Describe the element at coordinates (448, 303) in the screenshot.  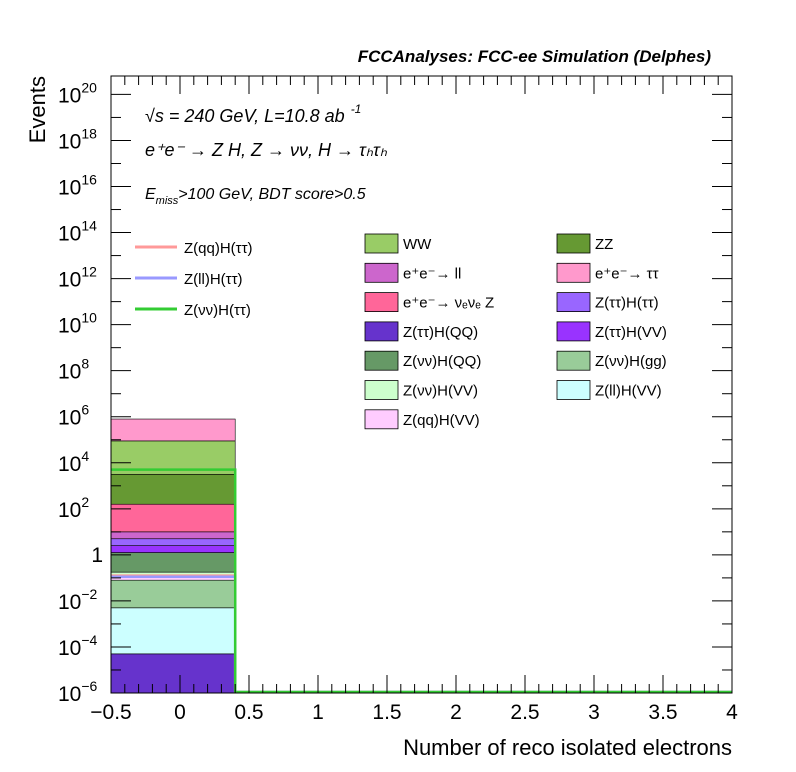
I see `legend-label-4: e⁺e⁻→ νₑνₑ Z` at that location.